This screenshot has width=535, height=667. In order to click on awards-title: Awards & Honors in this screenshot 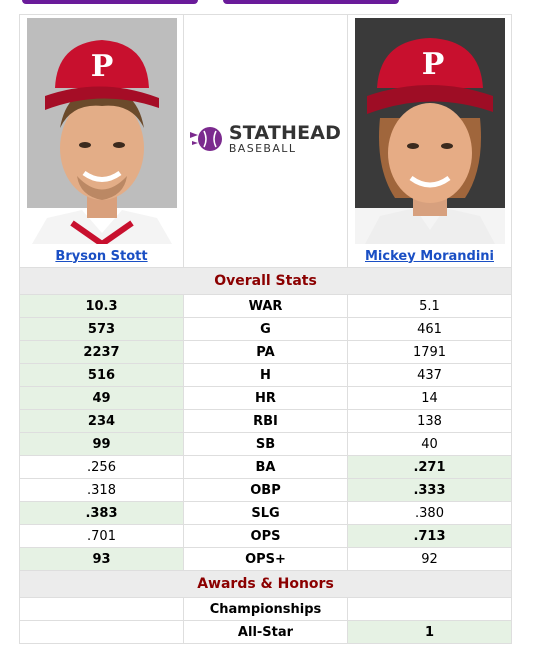, I will do `click(265, 584)`.